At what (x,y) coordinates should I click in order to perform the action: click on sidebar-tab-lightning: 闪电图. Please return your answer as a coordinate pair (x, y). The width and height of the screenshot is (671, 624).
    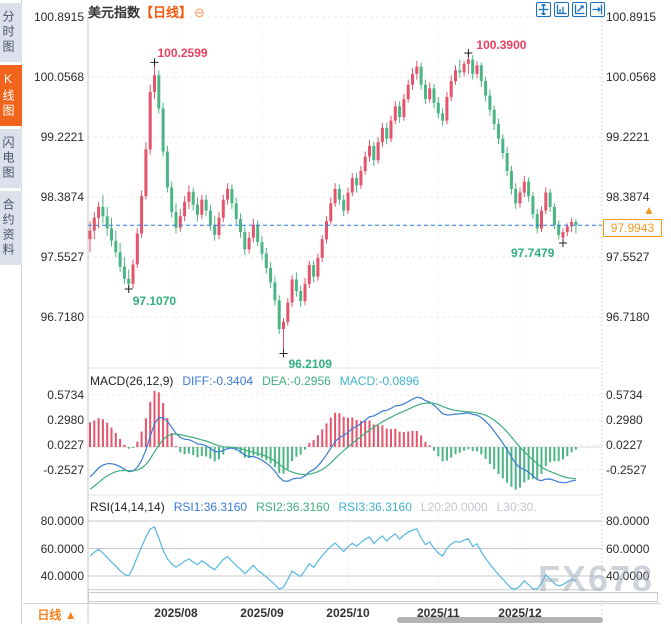
    Looking at the image, I should click on (11, 158).